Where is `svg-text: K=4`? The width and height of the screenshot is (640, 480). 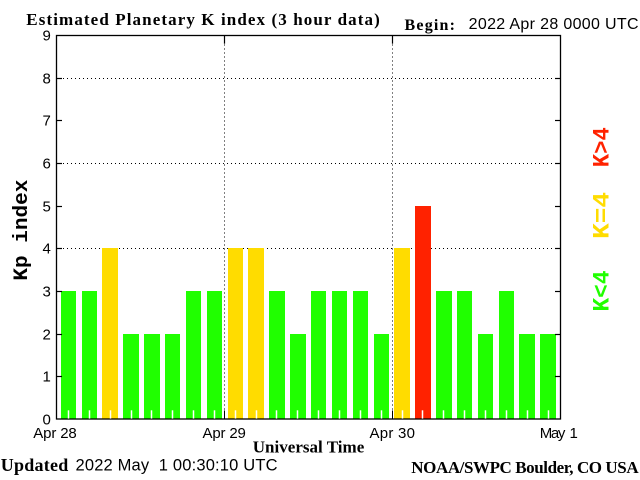
svg-text: K=4 is located at coordinates (602, 215).